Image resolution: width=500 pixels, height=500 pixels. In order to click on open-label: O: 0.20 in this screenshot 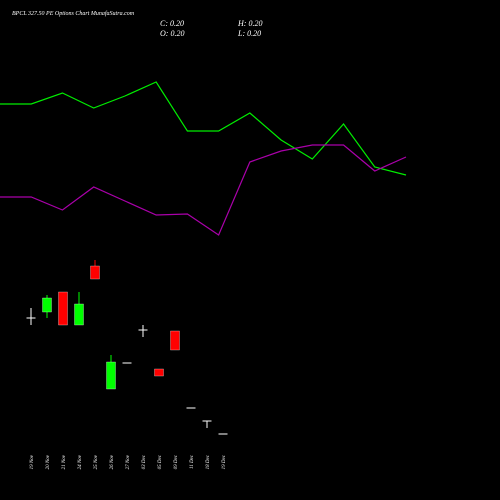, I will do `click(172, 33)`.